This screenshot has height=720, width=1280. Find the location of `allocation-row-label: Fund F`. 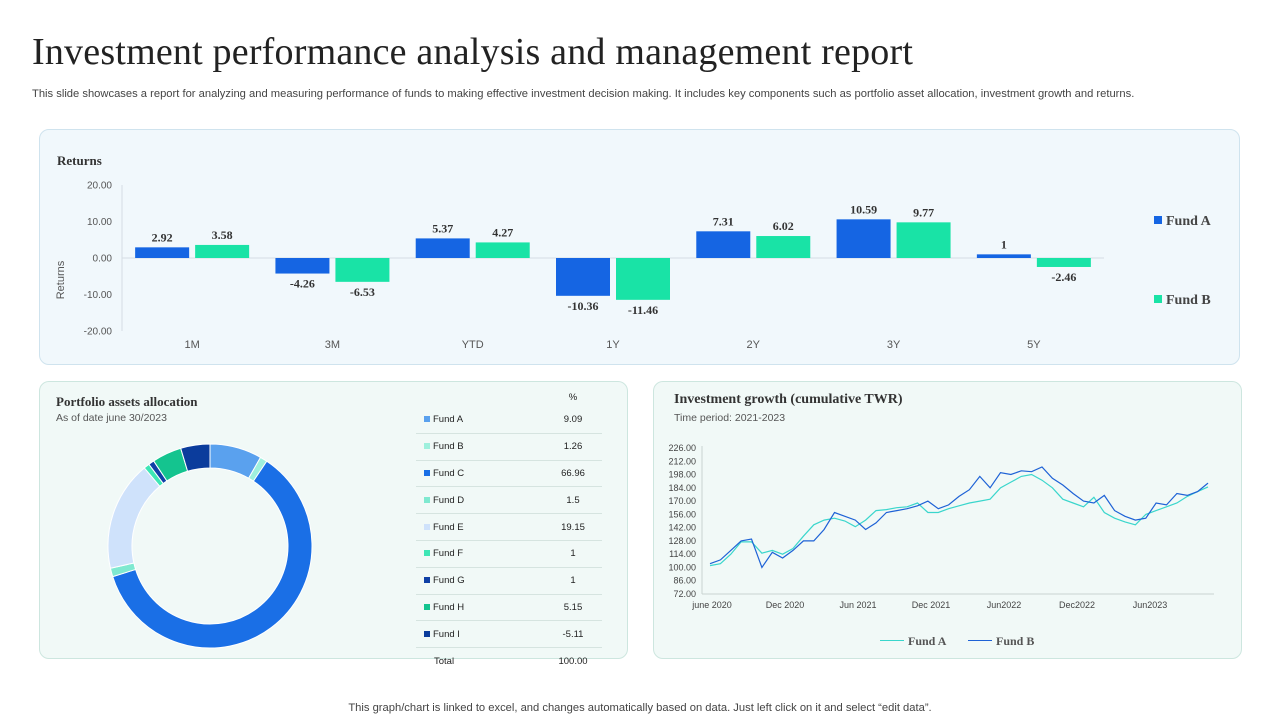

allocation-row-label: Fund F is located at coordinates (480, 554).